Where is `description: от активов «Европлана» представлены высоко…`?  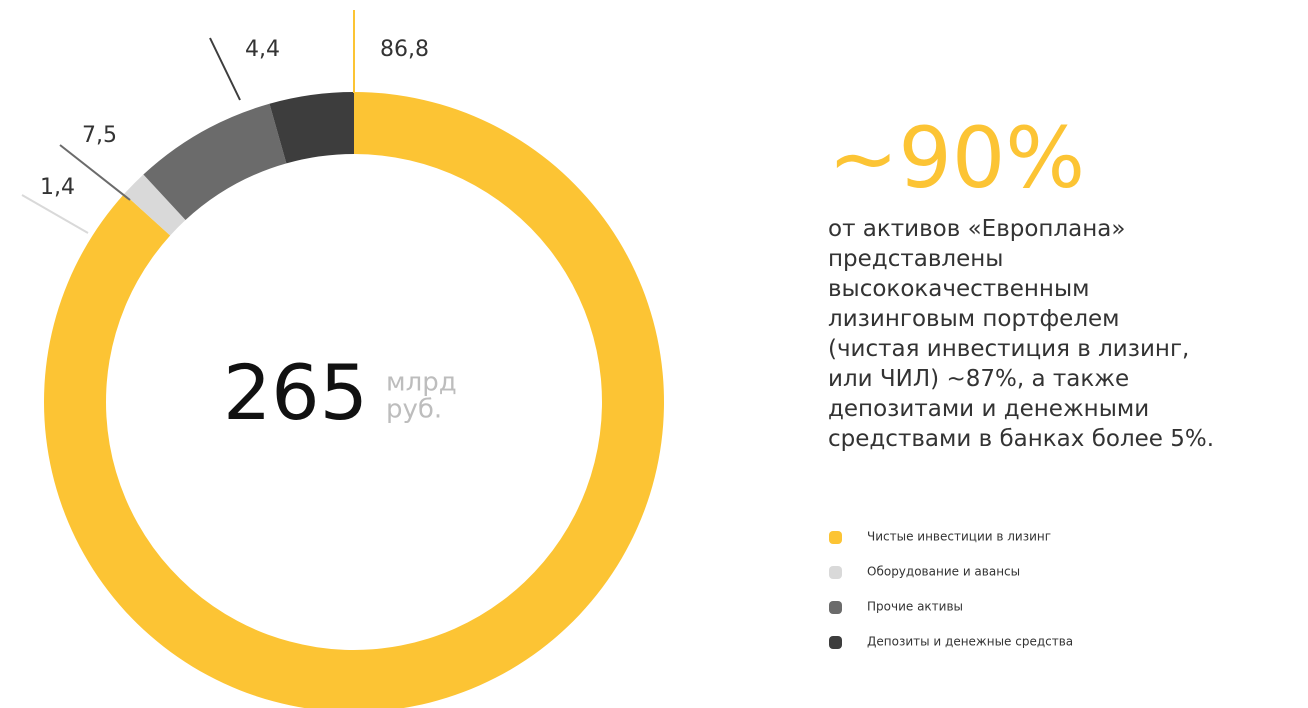
description: от активов «Европлана» представлены высоко… is located at coordinates (1063, 334).